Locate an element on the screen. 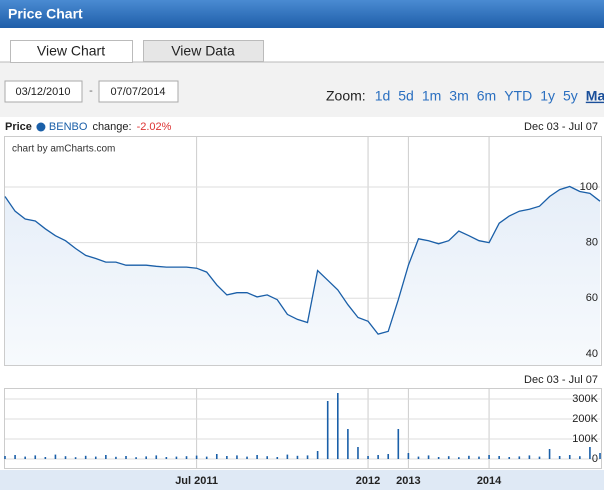  zoom-option: 1y is located at coordinates (547, 96).